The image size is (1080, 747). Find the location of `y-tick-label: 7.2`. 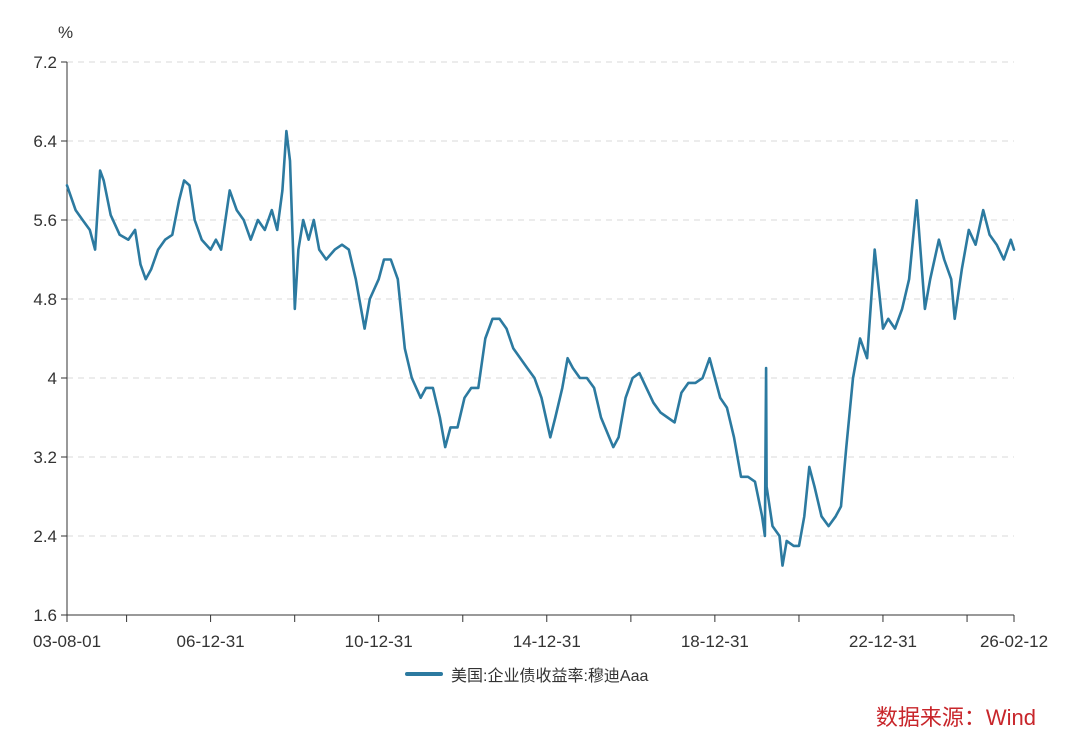

y-tick-label: 7.2 is located at coordinates (45, 62).